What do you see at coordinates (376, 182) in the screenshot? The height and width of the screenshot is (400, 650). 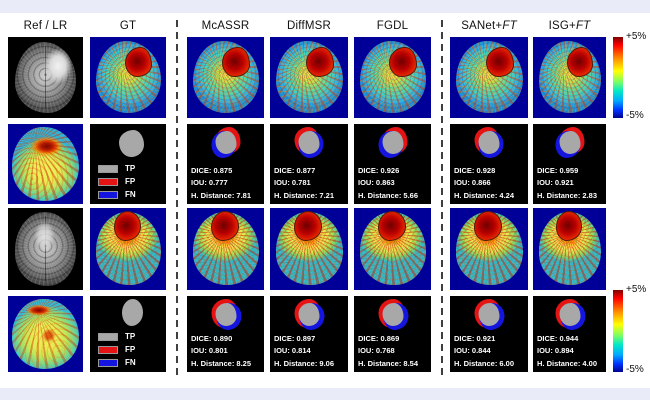 I see `iou-value: IOU: 0.863` at bounding box center [376, 182].